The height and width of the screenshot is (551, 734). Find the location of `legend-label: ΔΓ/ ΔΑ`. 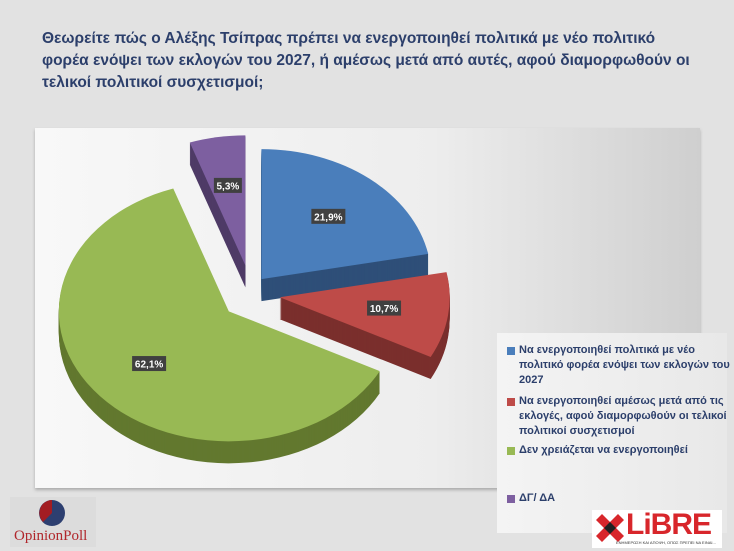

legend-label: ΔΓ/ ΔΑ is located at coordinates (537, 498).